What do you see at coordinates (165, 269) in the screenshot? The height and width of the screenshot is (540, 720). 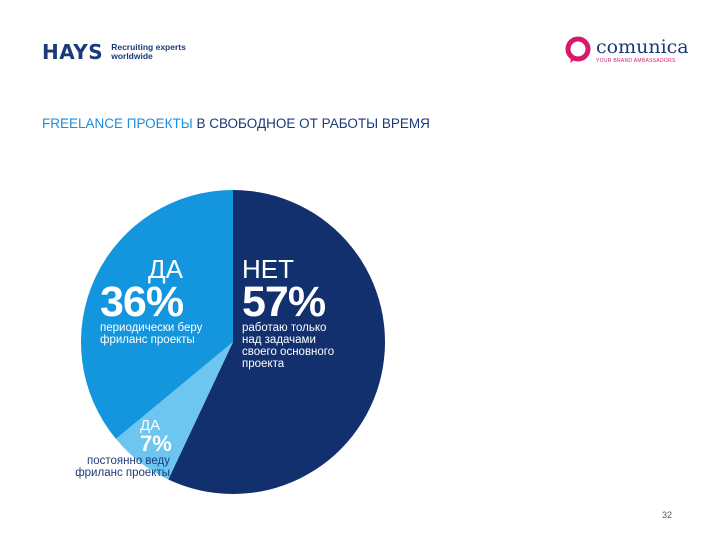 I see `slice-yes-periodic-label: ДА` at bounding box center [165, 269].